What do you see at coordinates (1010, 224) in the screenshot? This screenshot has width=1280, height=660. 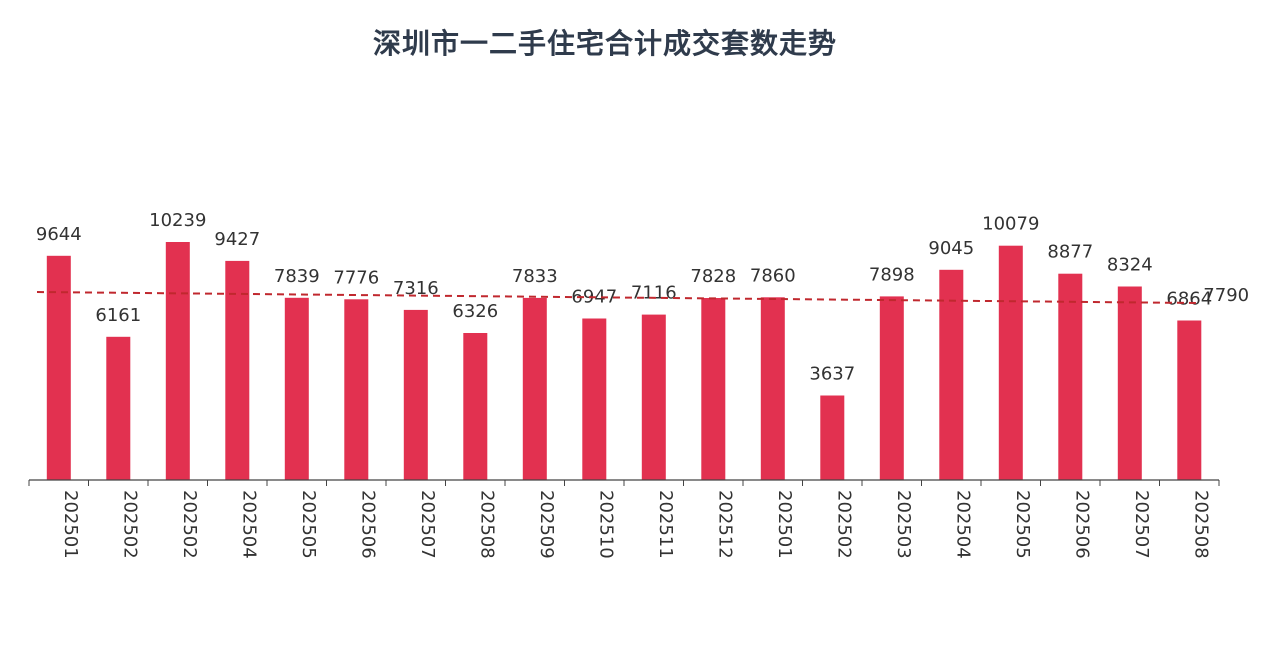 I see `value-label: 10079` at bounding box center [1010, 224].